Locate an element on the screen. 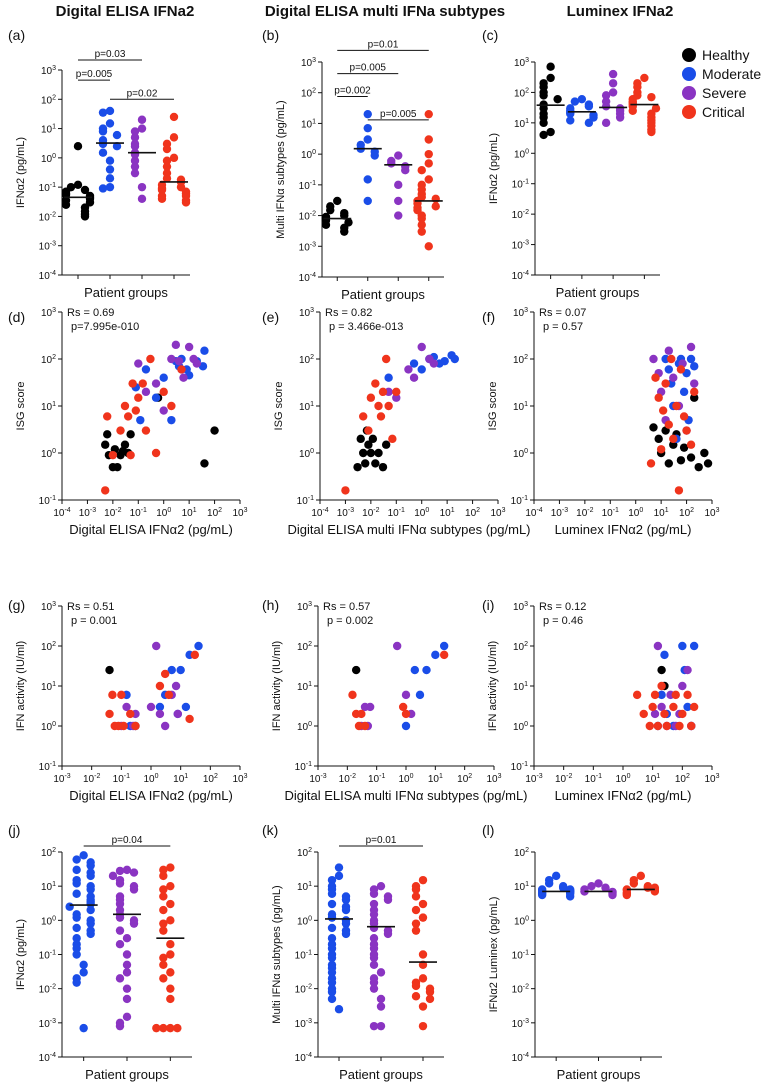 The height and width of the screenshot is (1082, 768). y-tick-label: 10⁻¹ is located at coordinates (303, 767).